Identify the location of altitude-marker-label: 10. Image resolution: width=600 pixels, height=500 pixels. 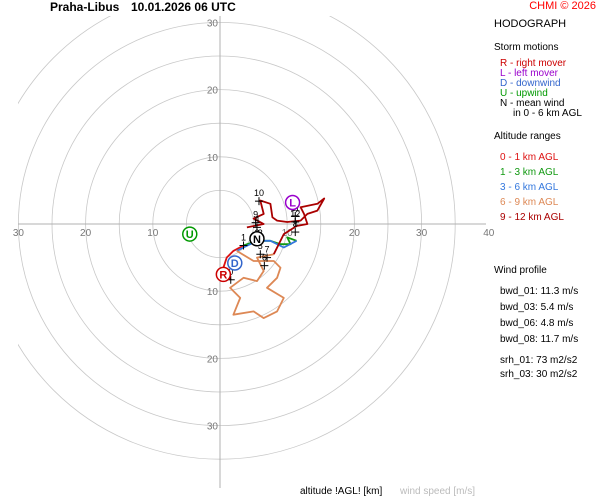
(259, 193).